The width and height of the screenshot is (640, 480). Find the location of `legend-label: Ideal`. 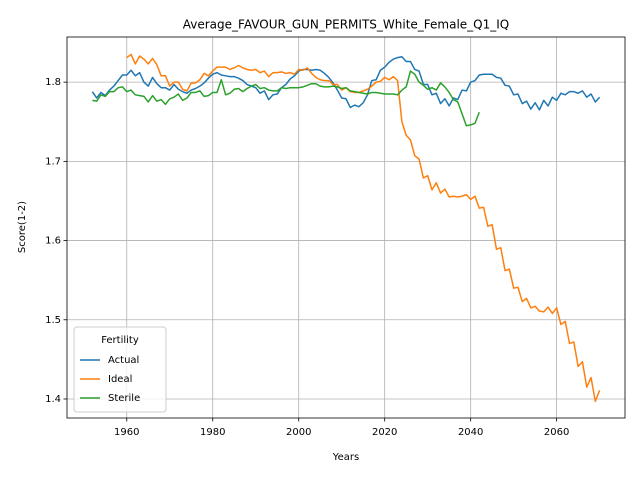

legend-label: Ideal is located at coordinates (120, 379).